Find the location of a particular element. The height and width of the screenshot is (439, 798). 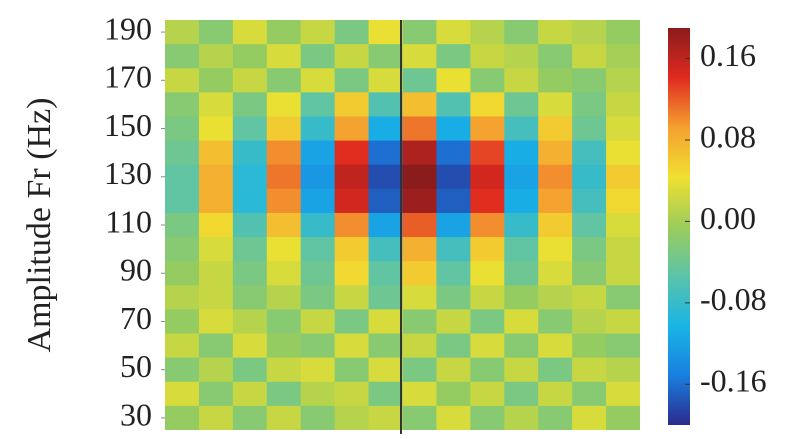

y-axis-label: Amplitude Fr (Hz) is located at coordinates (39, 225).